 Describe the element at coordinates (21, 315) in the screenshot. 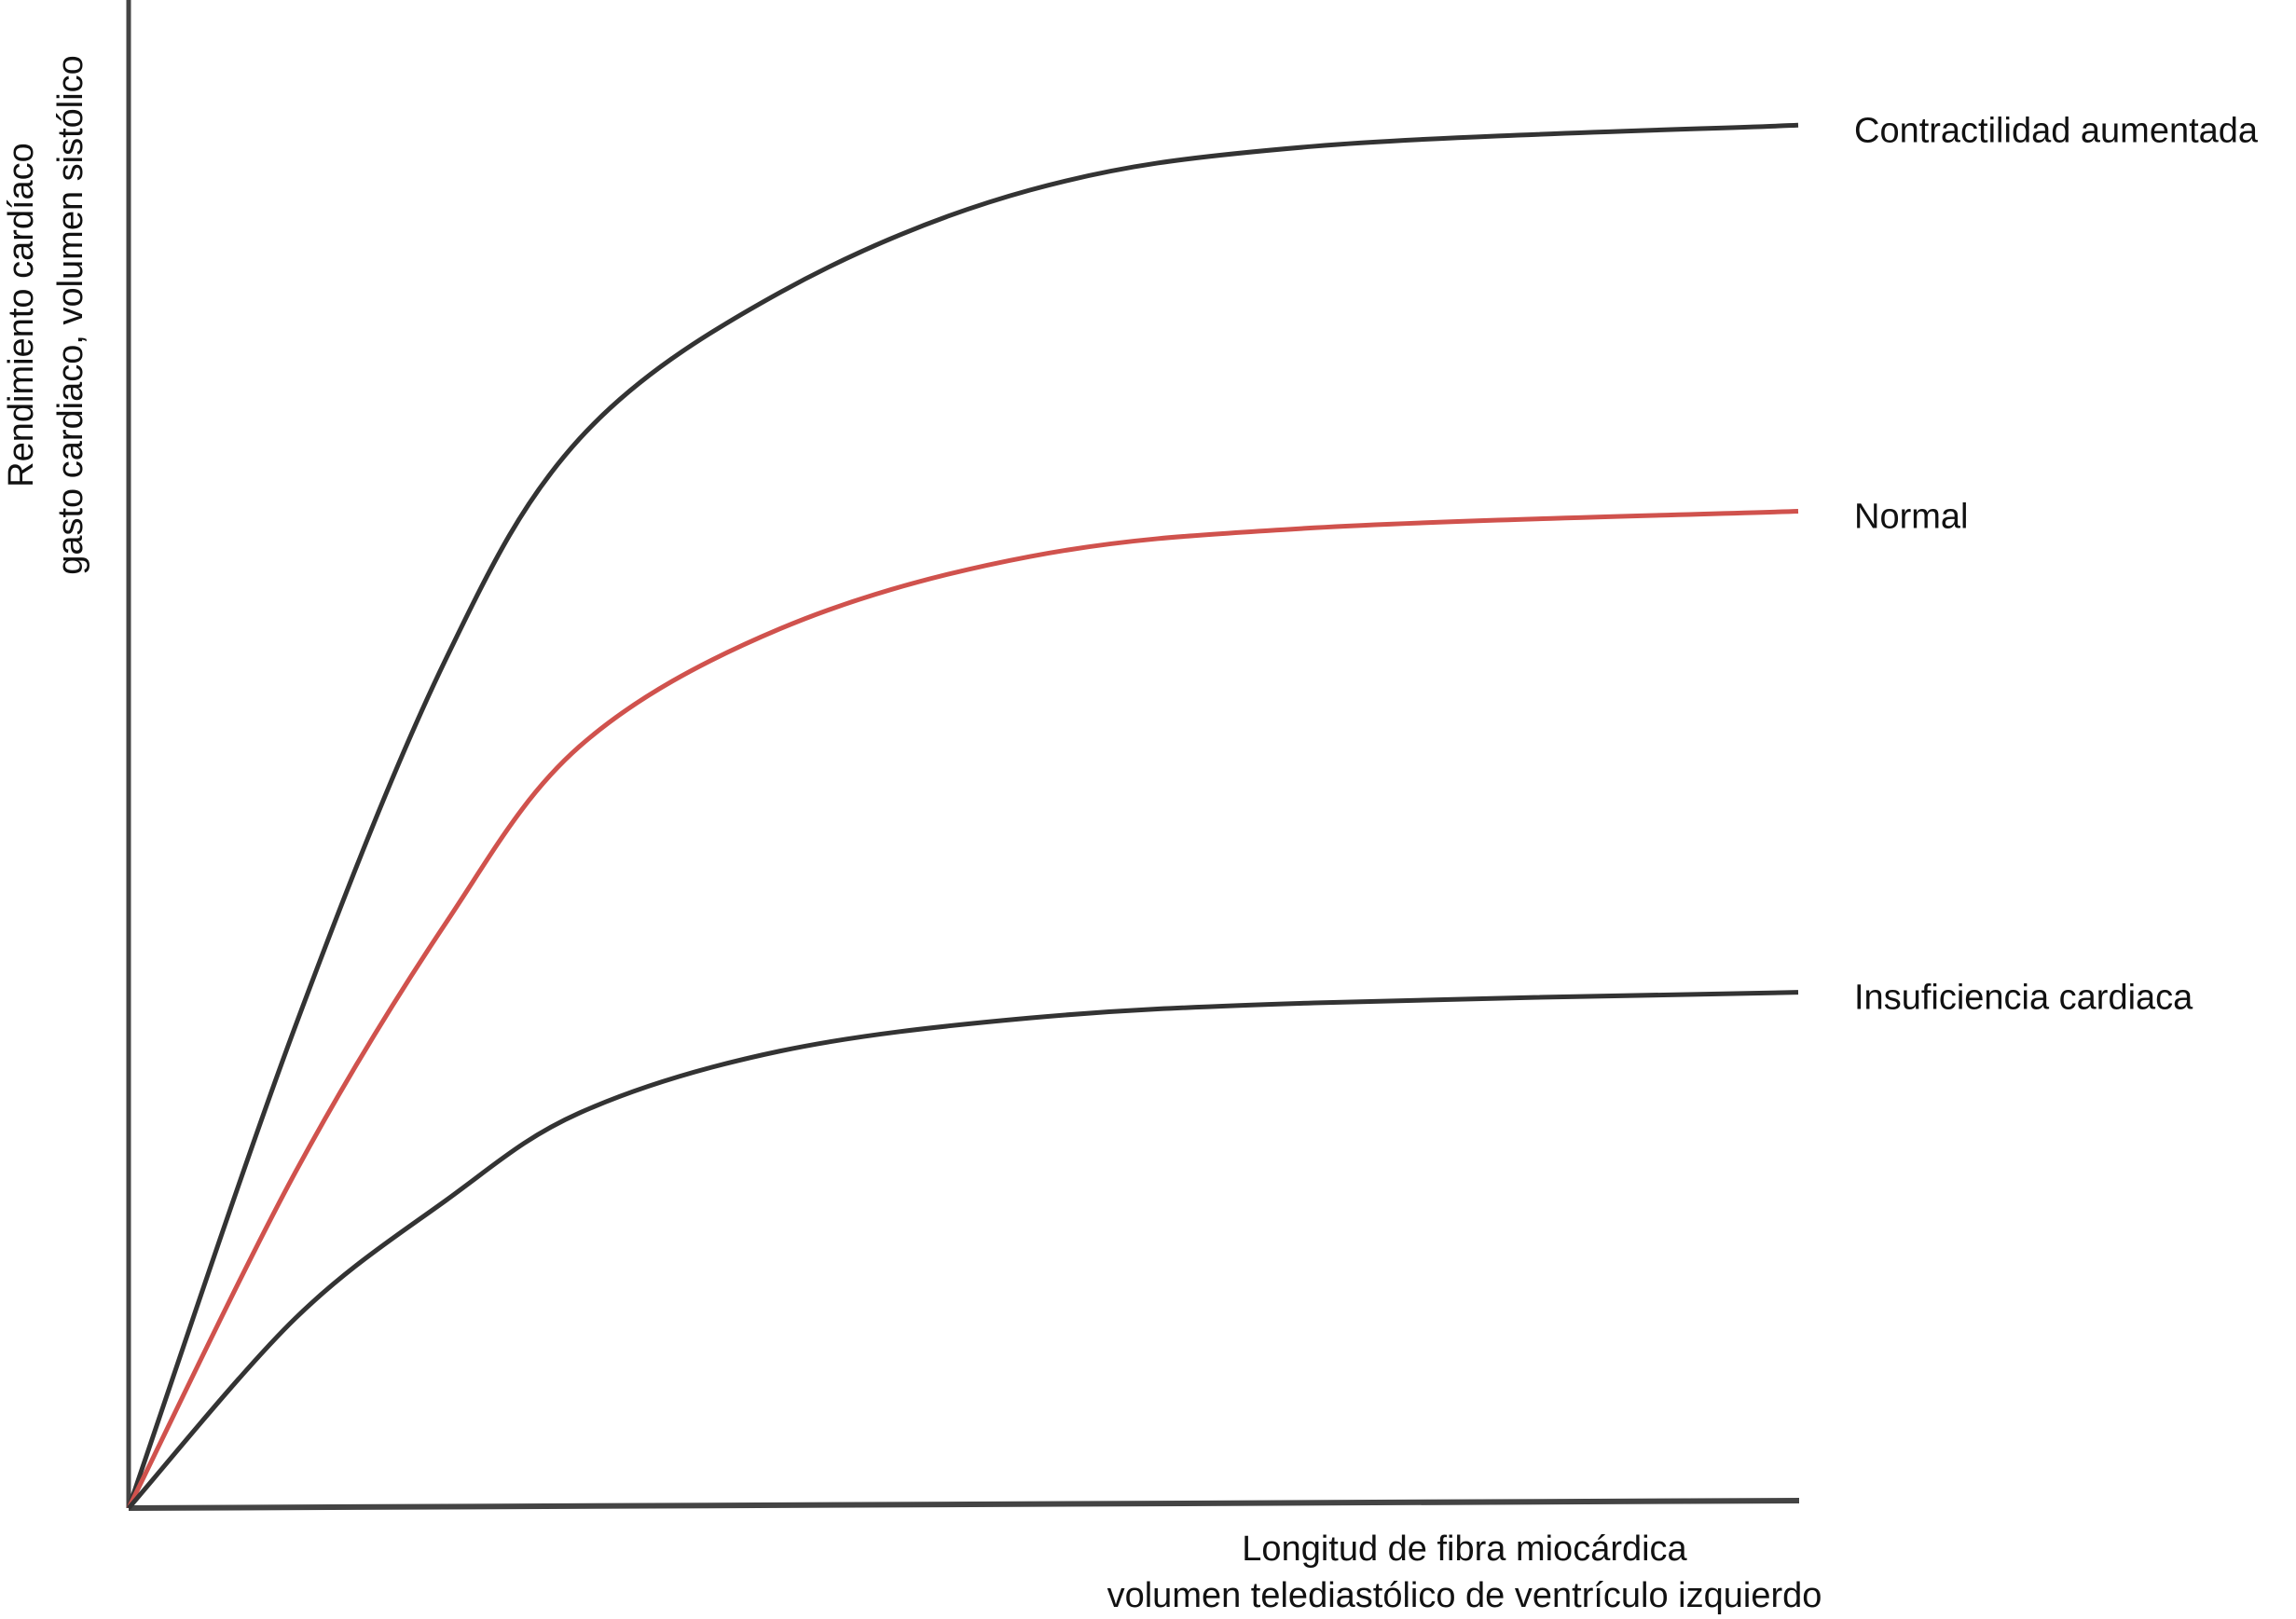

I see `y-axis-label: Rendimiento cardíaco` at that location.